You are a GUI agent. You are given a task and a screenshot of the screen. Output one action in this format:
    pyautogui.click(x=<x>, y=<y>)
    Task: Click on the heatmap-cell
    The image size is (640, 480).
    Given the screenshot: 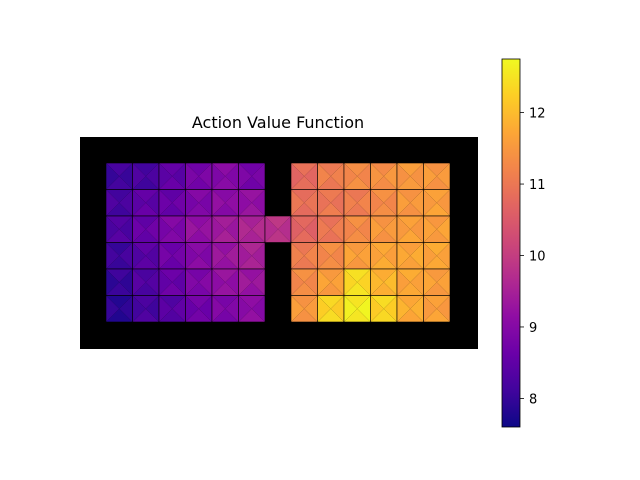 What is the action you would take?
    pyautogui.click(x=437, y=309)
    